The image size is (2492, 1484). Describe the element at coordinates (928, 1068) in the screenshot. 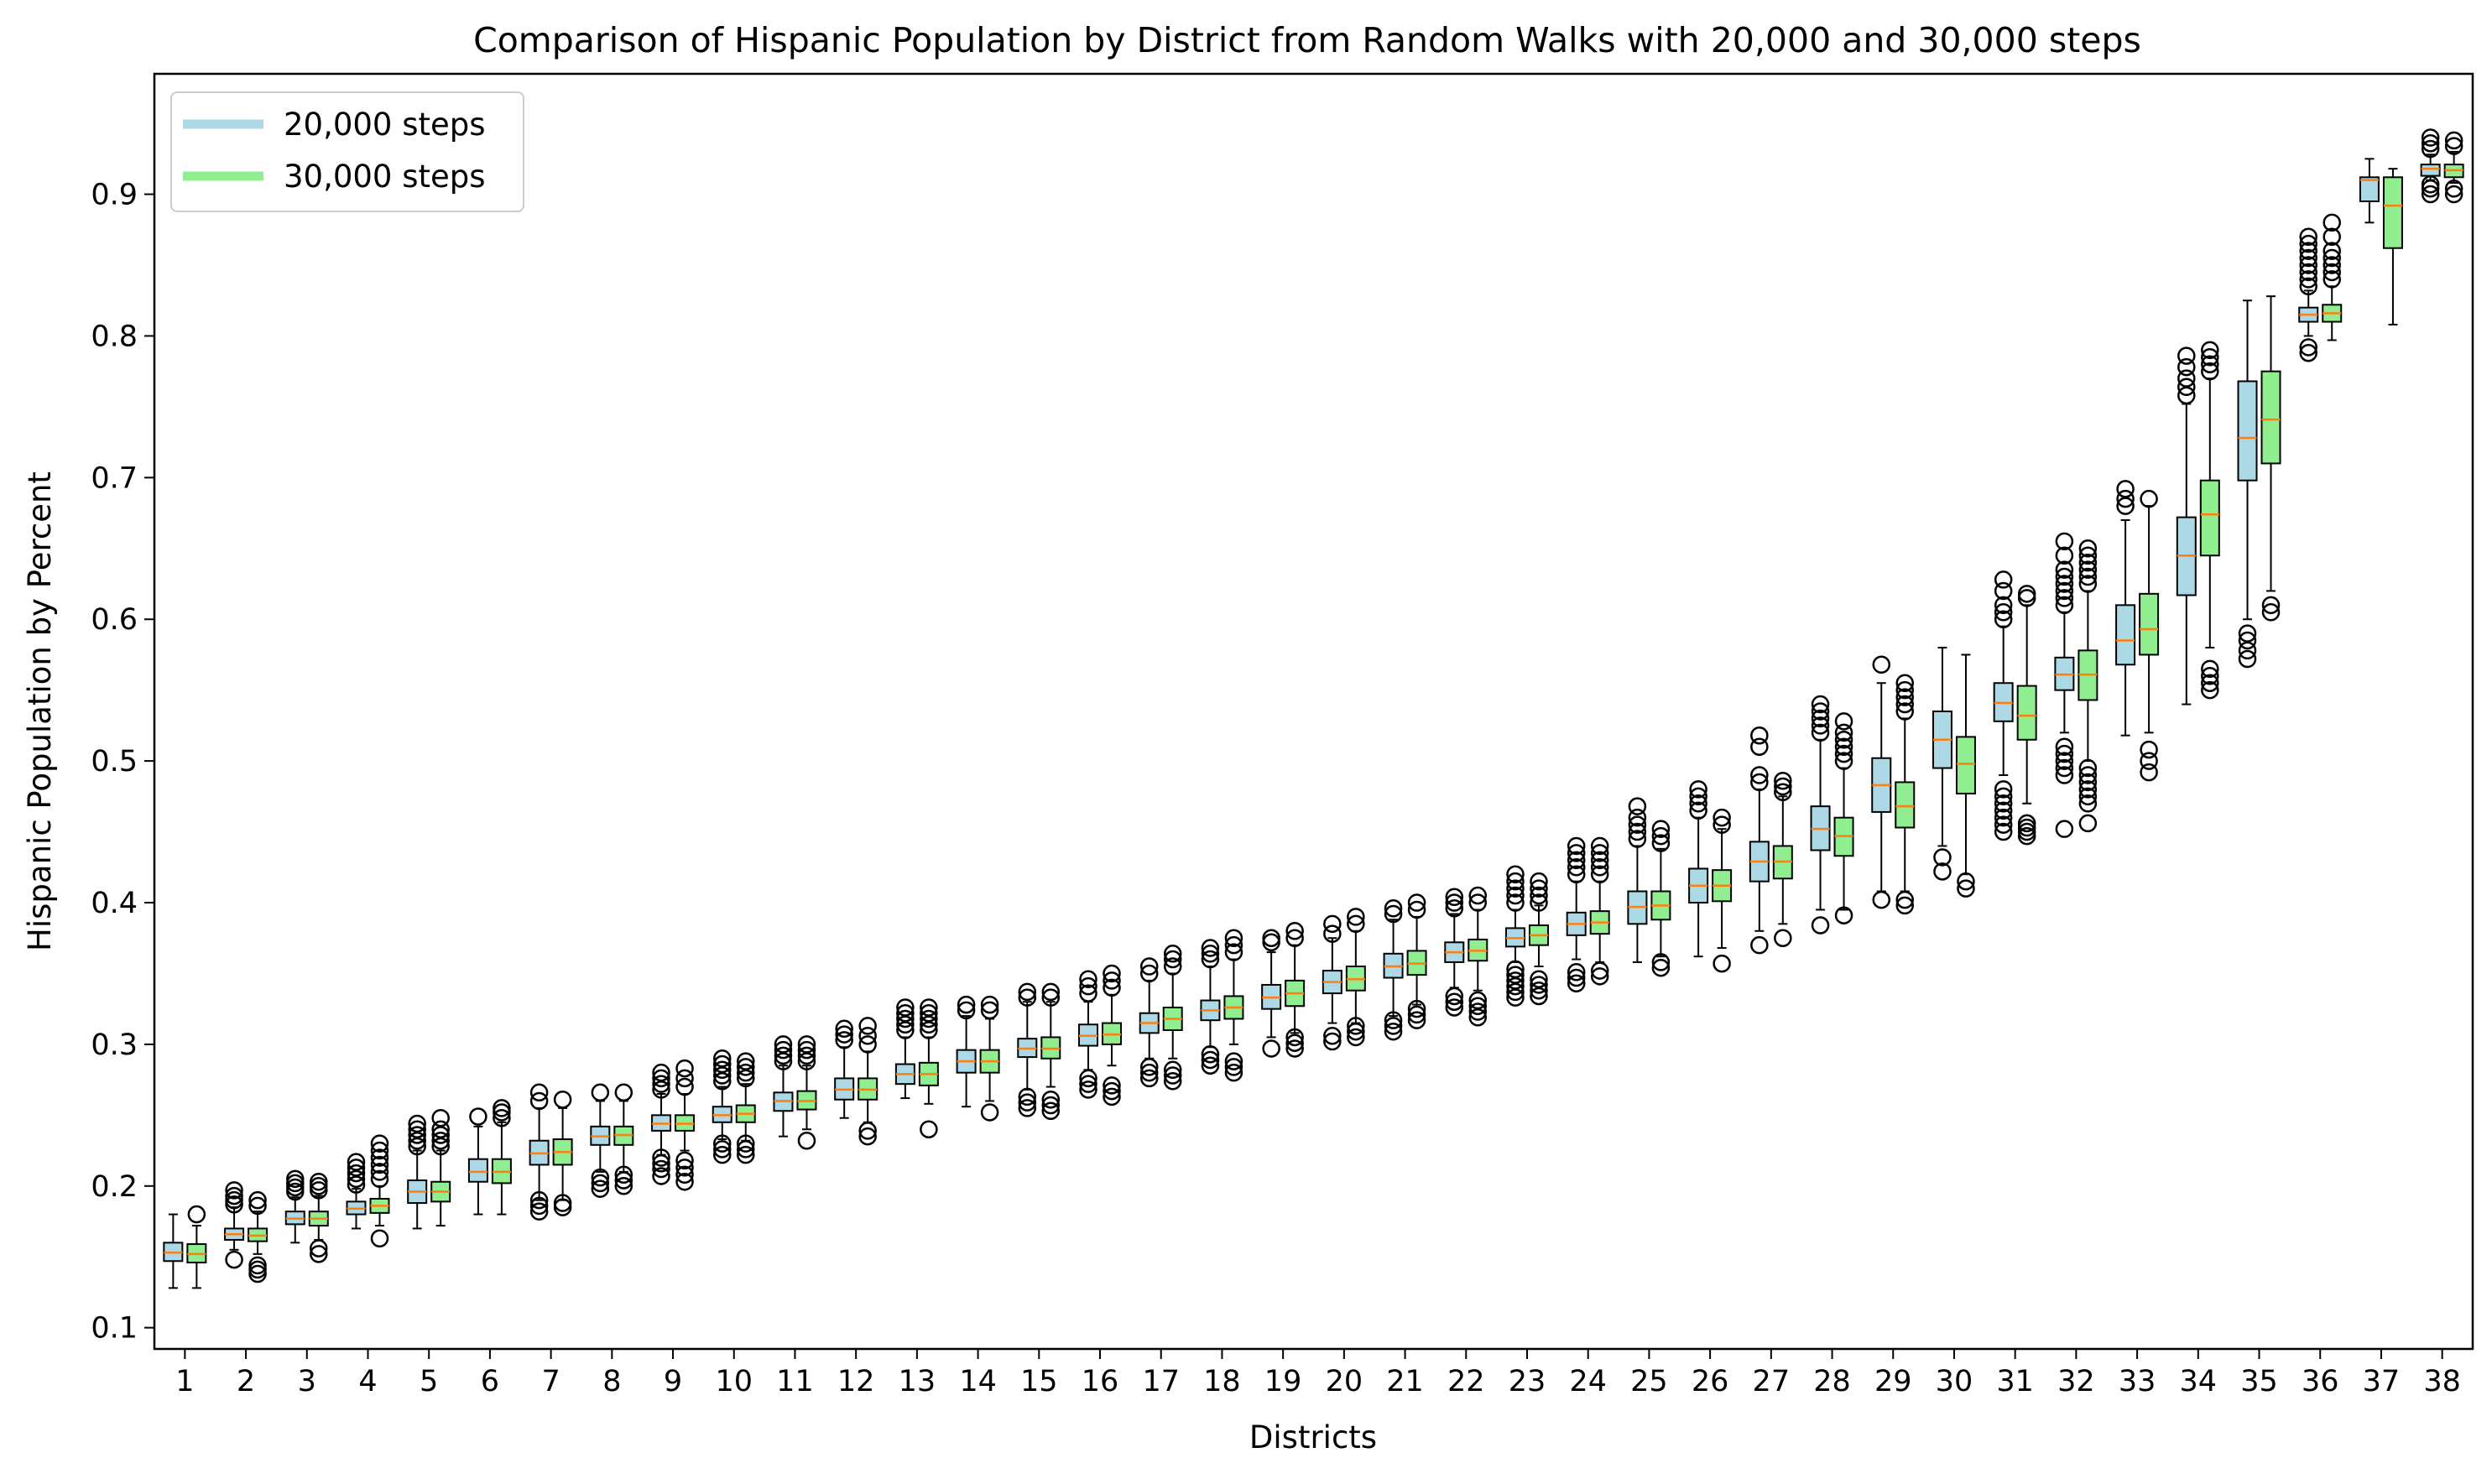

I see `box-d13-s1` at that location.